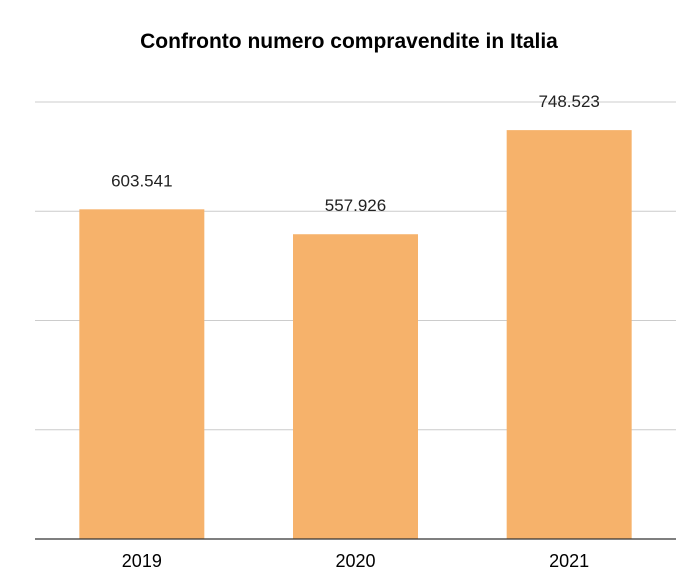 The width and height of the screenshot is (698, 587). Describe the element at coordinates (568, 101) in the screenshot. I see `data-label-2021: 748.523` at that location.